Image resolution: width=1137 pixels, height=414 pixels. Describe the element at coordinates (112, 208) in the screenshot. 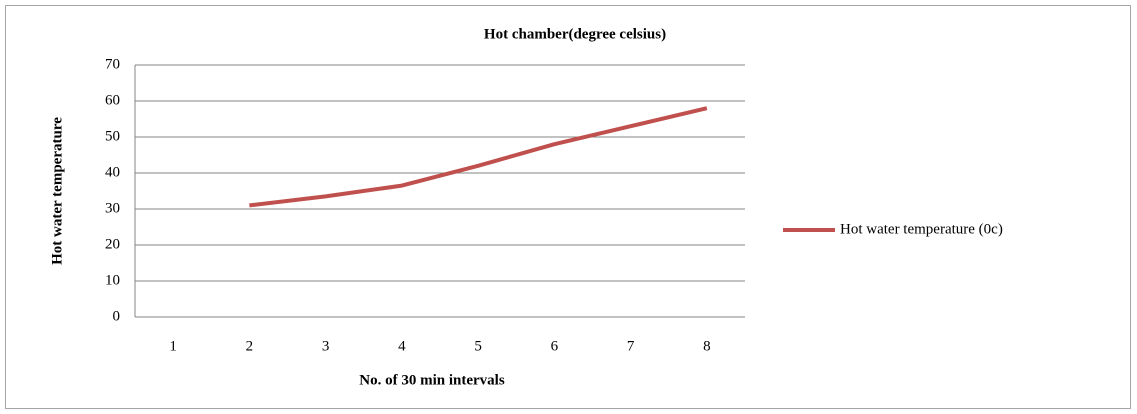

I see `y-tick-label: 30` at that location.